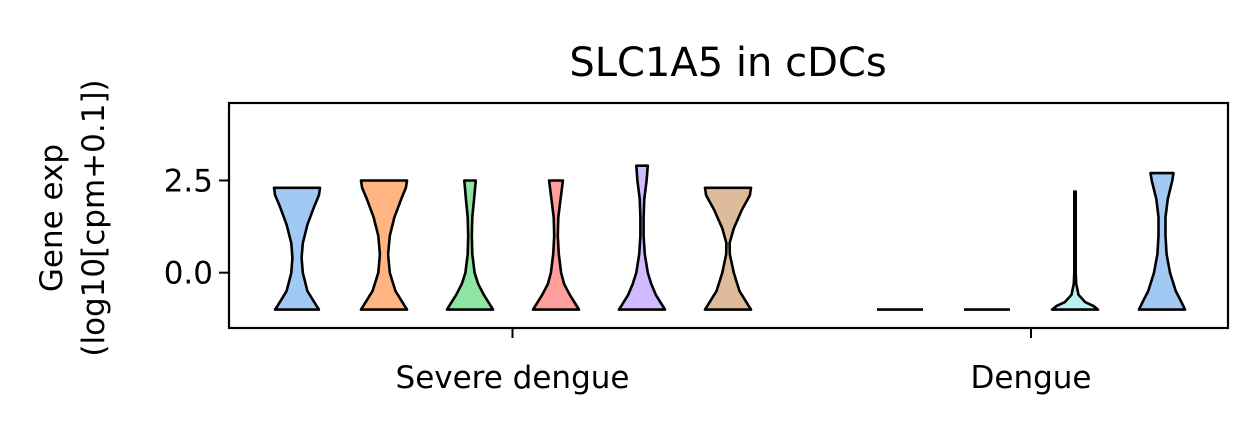 This screenshot has width=1258, height=432. I want to click on y-axis-label-line-1: Gene exp, so click(52, 218).